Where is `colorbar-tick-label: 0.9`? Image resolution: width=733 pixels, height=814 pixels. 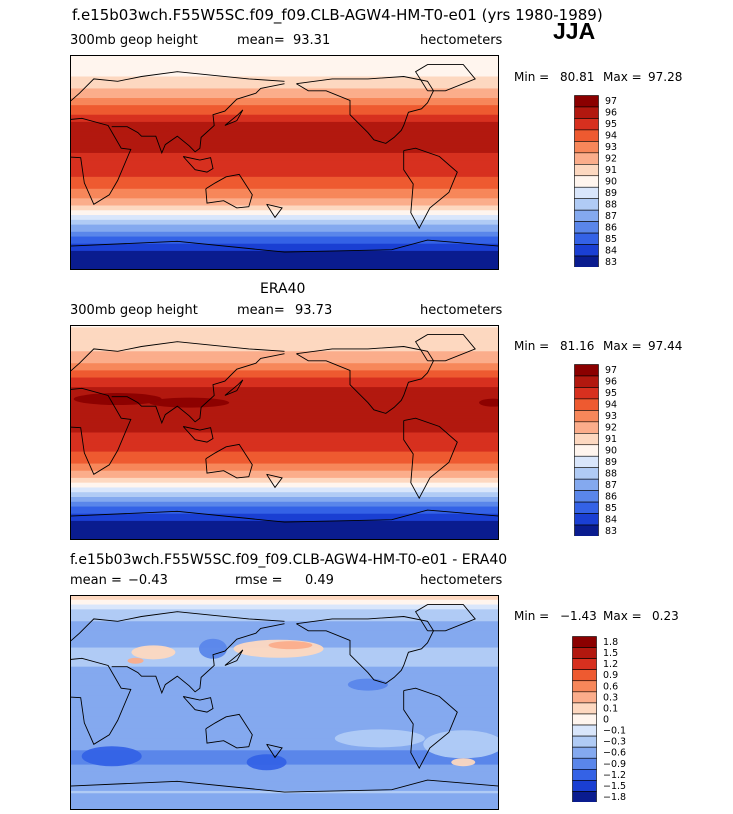 colorbar-tick-label: 0.9 is located at coordinates (610, 675).